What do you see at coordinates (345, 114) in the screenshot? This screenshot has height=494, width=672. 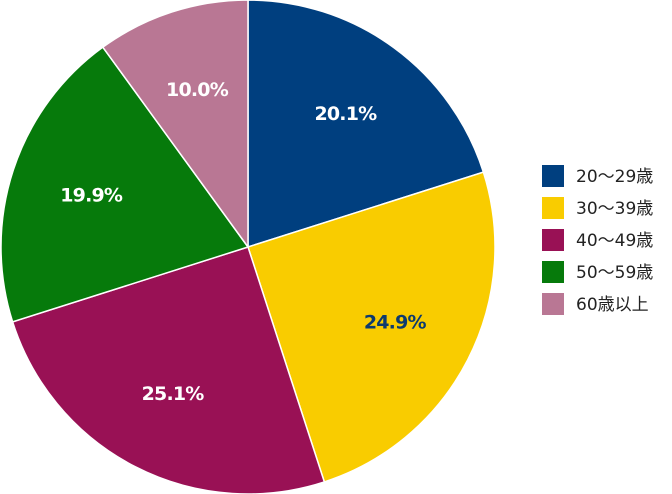 I see `pie-slice-value-label: 20.1%` at bounding box center [345, 114].